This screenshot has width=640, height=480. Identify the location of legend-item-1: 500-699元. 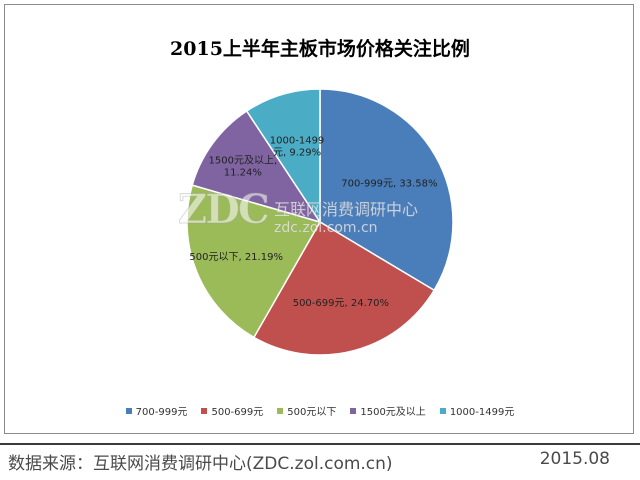
(232, 410).